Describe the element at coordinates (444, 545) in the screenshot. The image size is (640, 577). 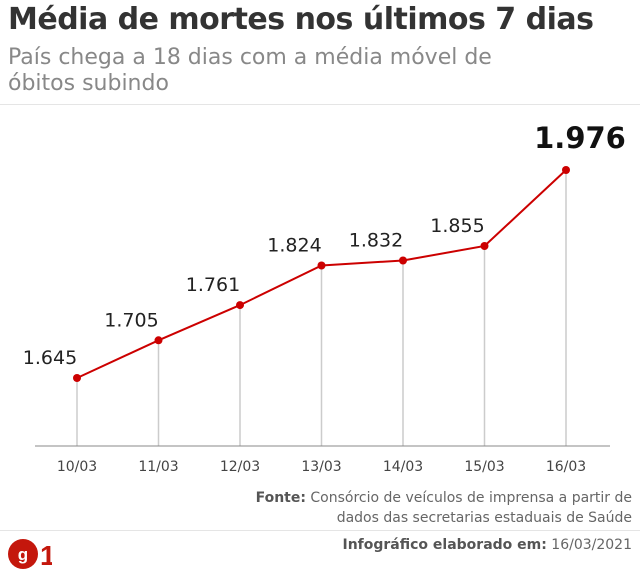
I see `credit-label: Infográfico elaborado em:` at that location.